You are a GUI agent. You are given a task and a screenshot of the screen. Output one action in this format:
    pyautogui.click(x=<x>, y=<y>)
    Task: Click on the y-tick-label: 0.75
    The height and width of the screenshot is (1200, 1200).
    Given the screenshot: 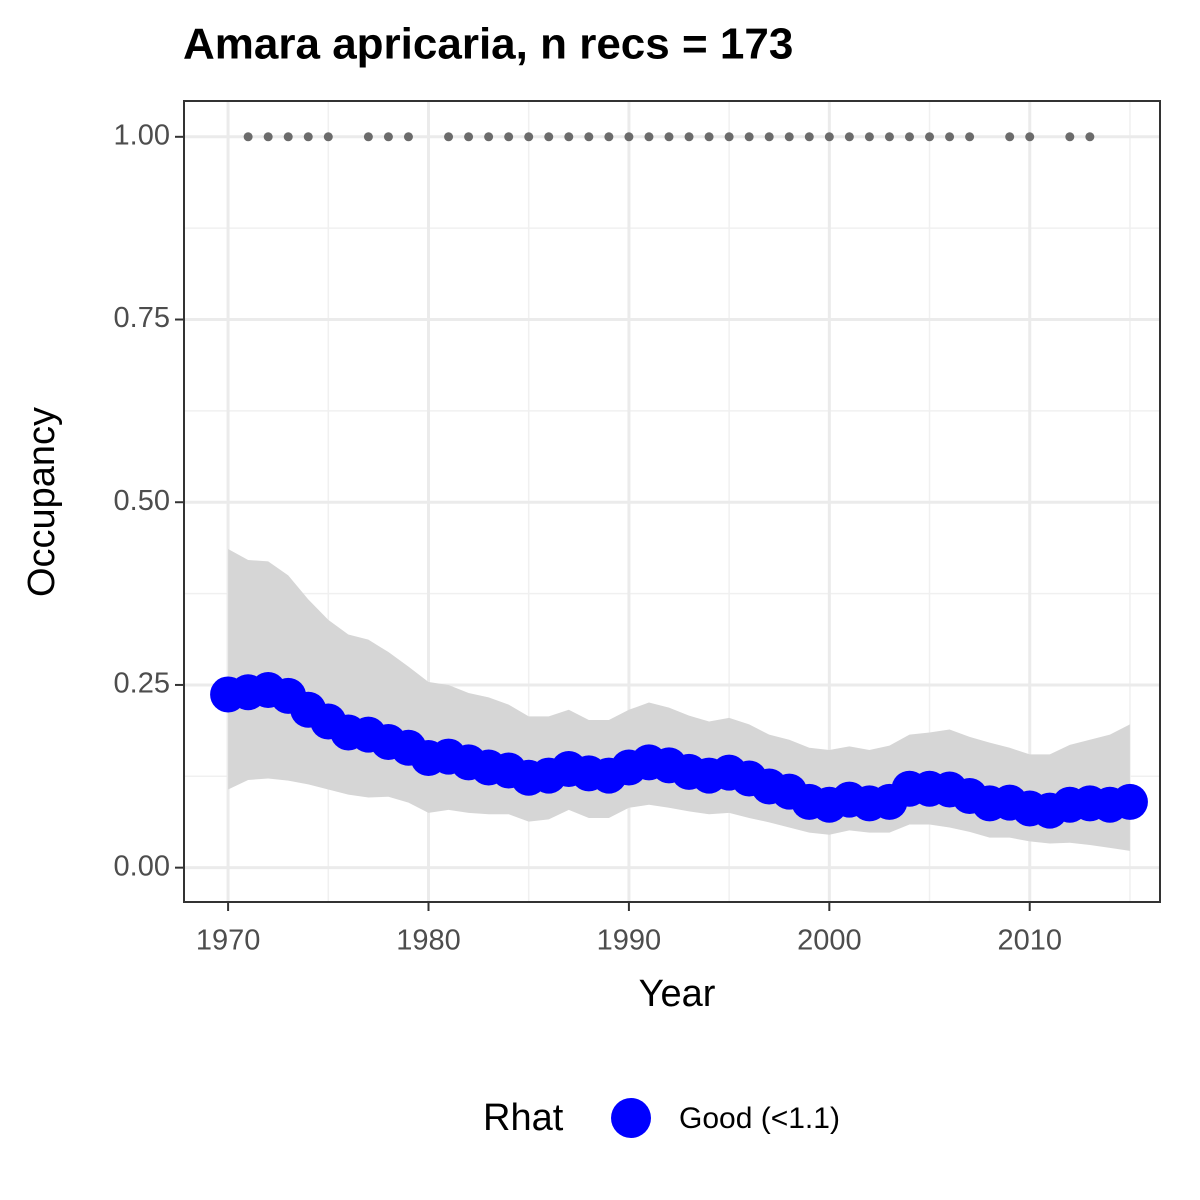 What is the action you would take?
    pyautogui.click(x=142, y=318)
    